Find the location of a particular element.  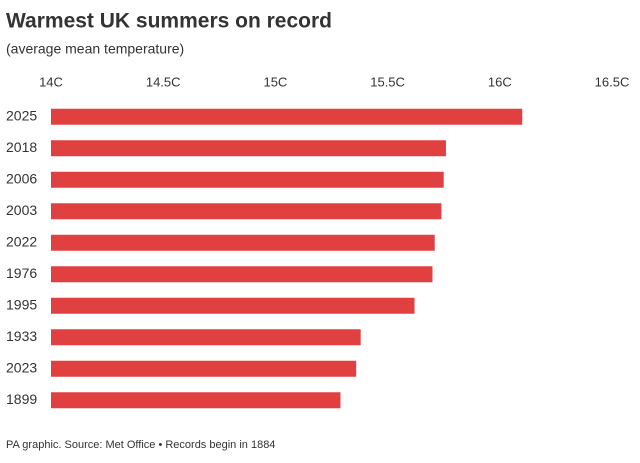

y-tick-label: 2003 is located at coordinates (21, 210).